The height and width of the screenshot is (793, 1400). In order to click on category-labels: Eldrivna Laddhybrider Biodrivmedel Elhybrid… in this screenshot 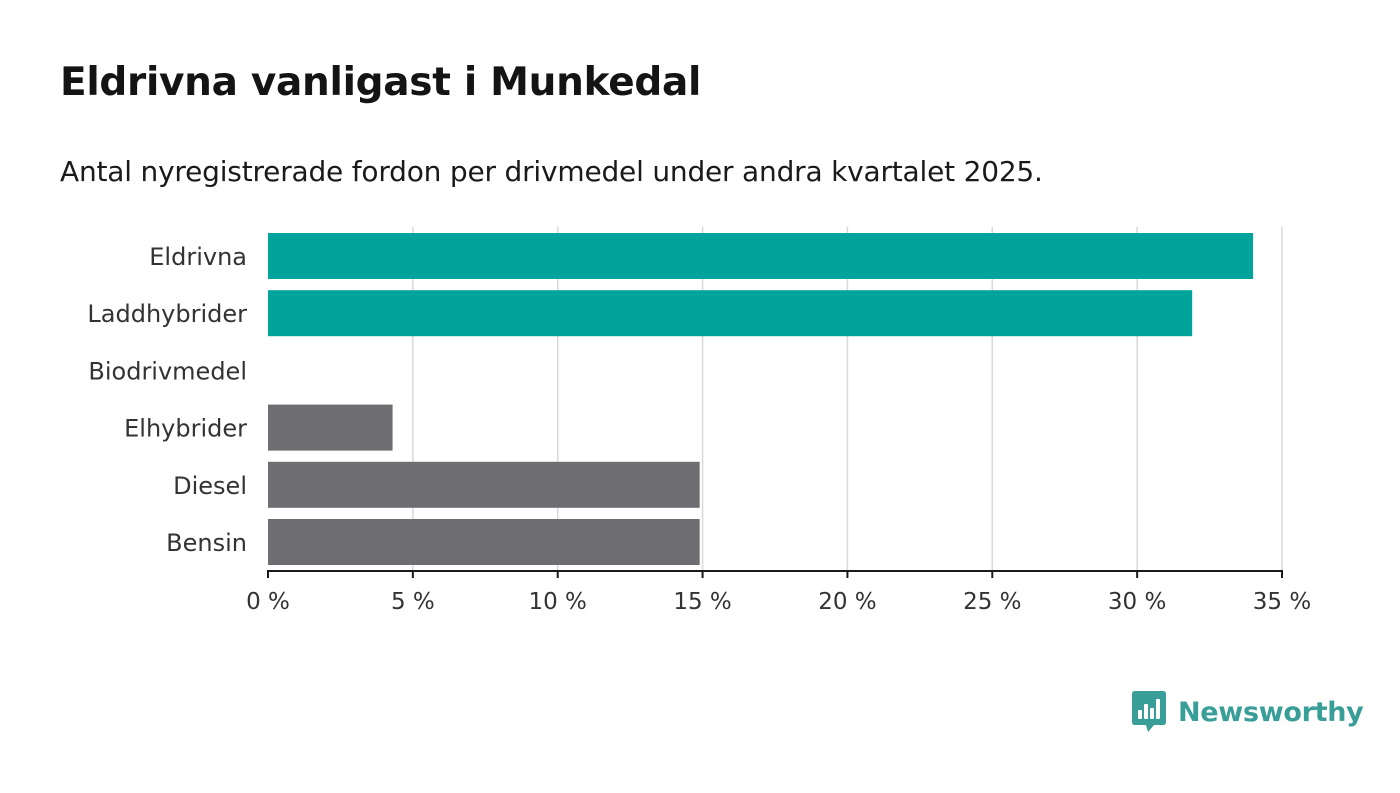, I will do `click(167, 400)`.